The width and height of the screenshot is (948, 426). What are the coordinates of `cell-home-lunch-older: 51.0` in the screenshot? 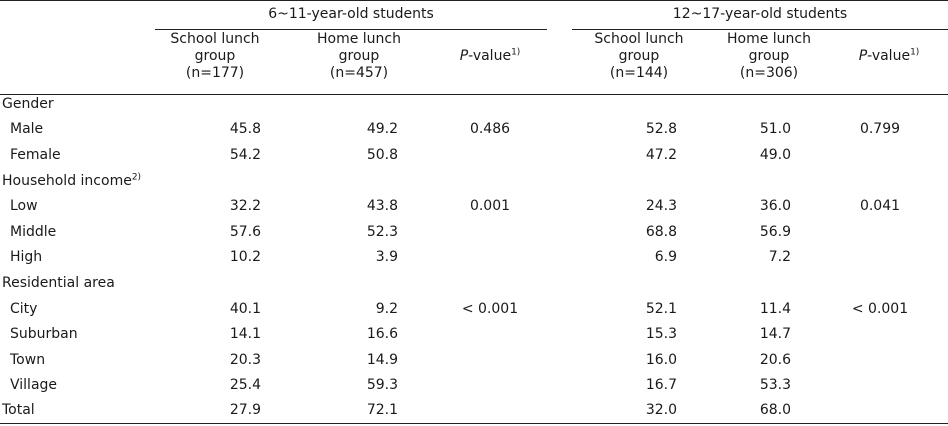 It's located at (775, 129).